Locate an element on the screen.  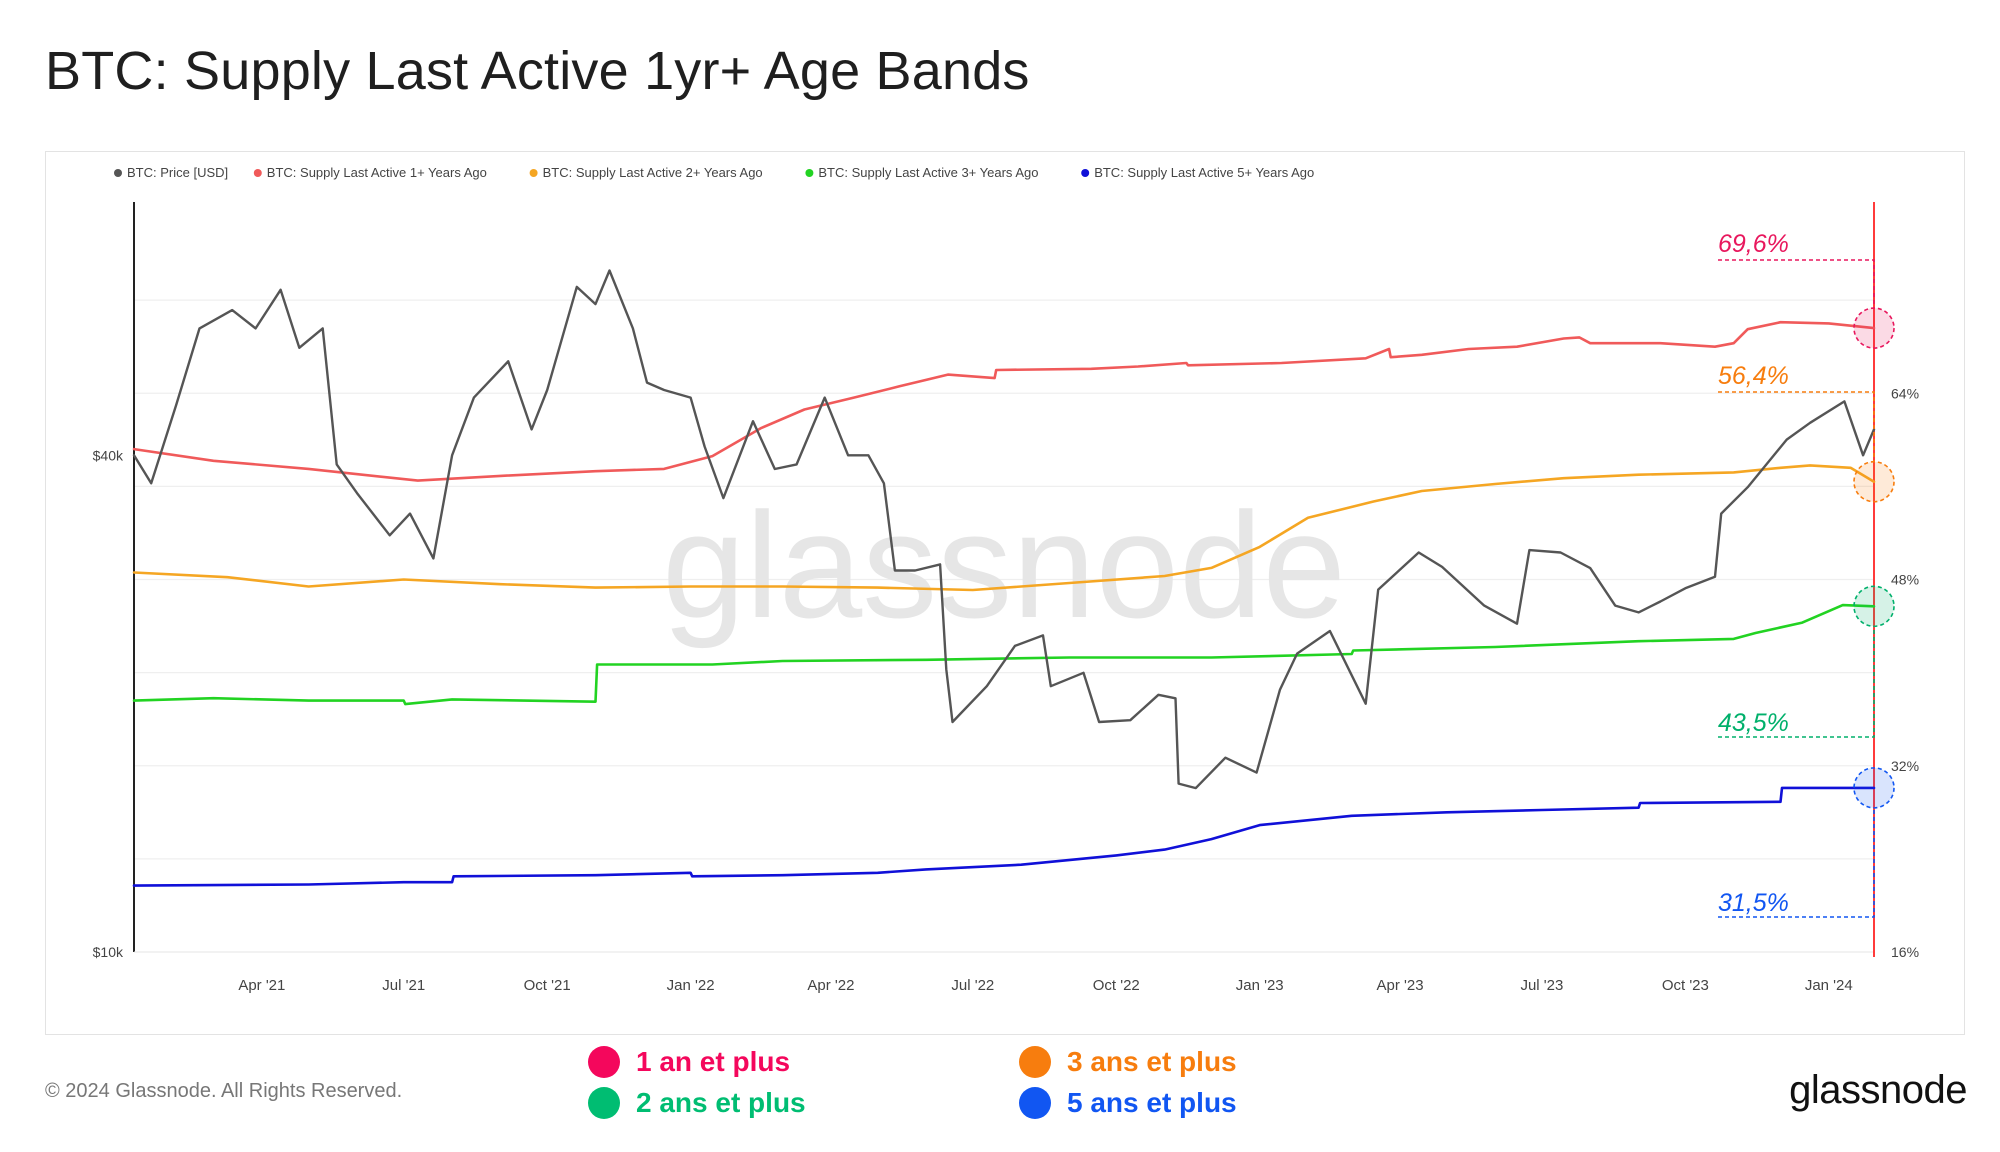
x-tick-label: Oct '22 is located at coordinates (1116, 985).